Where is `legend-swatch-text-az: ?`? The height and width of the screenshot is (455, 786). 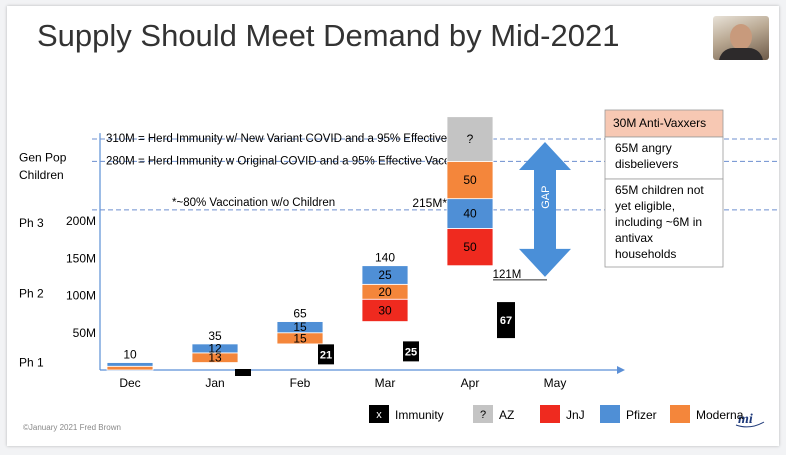 legend-swatch-text-az: ? is located at coordinates (483, 415).